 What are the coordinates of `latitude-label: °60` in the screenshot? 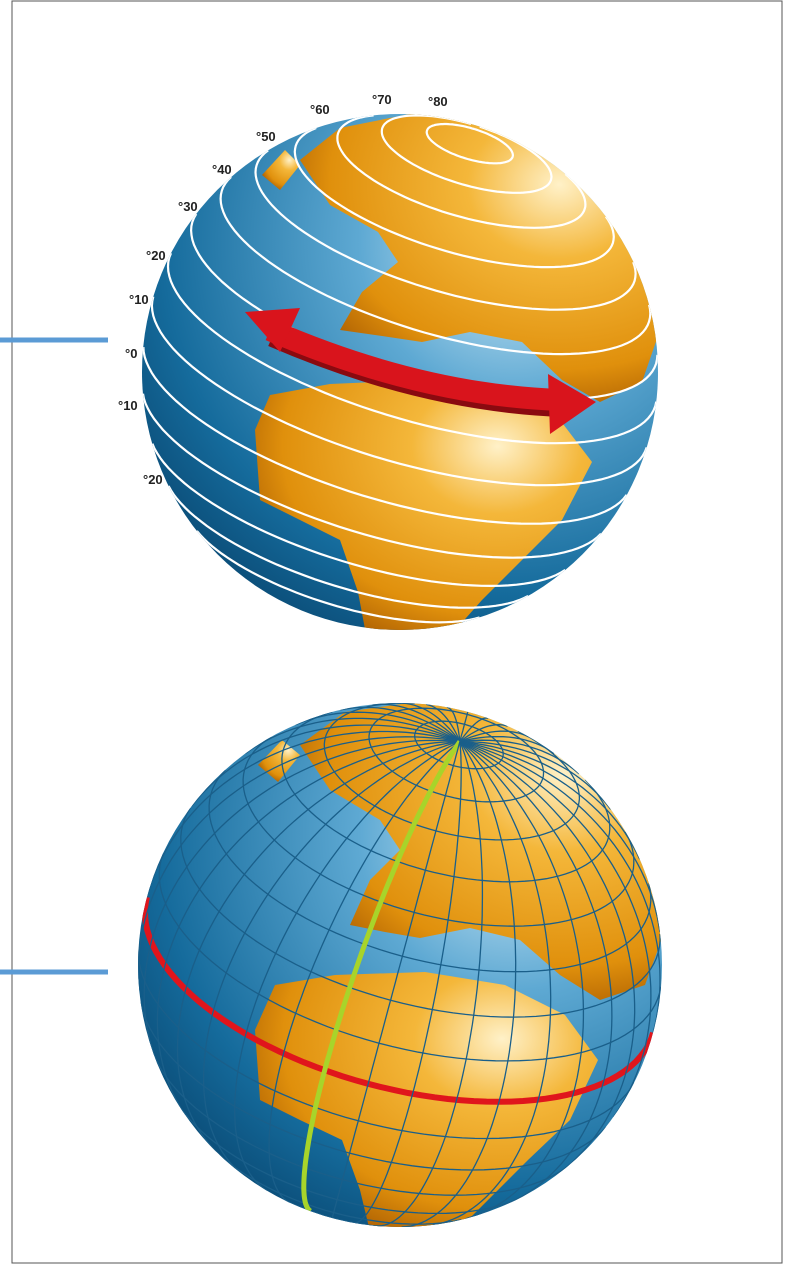 It's located at (320, 109).